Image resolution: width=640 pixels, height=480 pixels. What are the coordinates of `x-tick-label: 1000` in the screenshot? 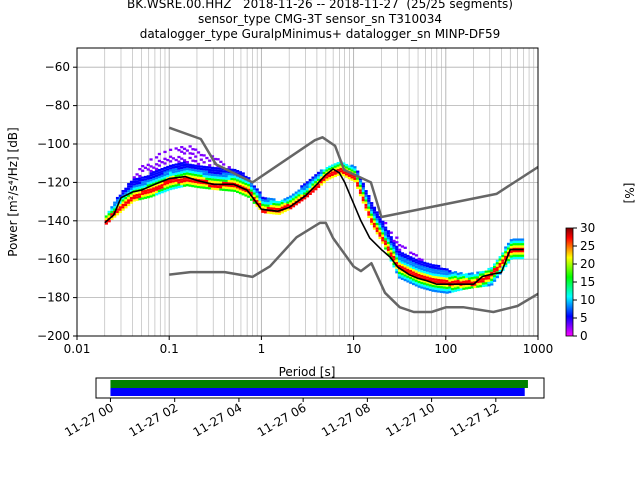 It's located at (538, 349).